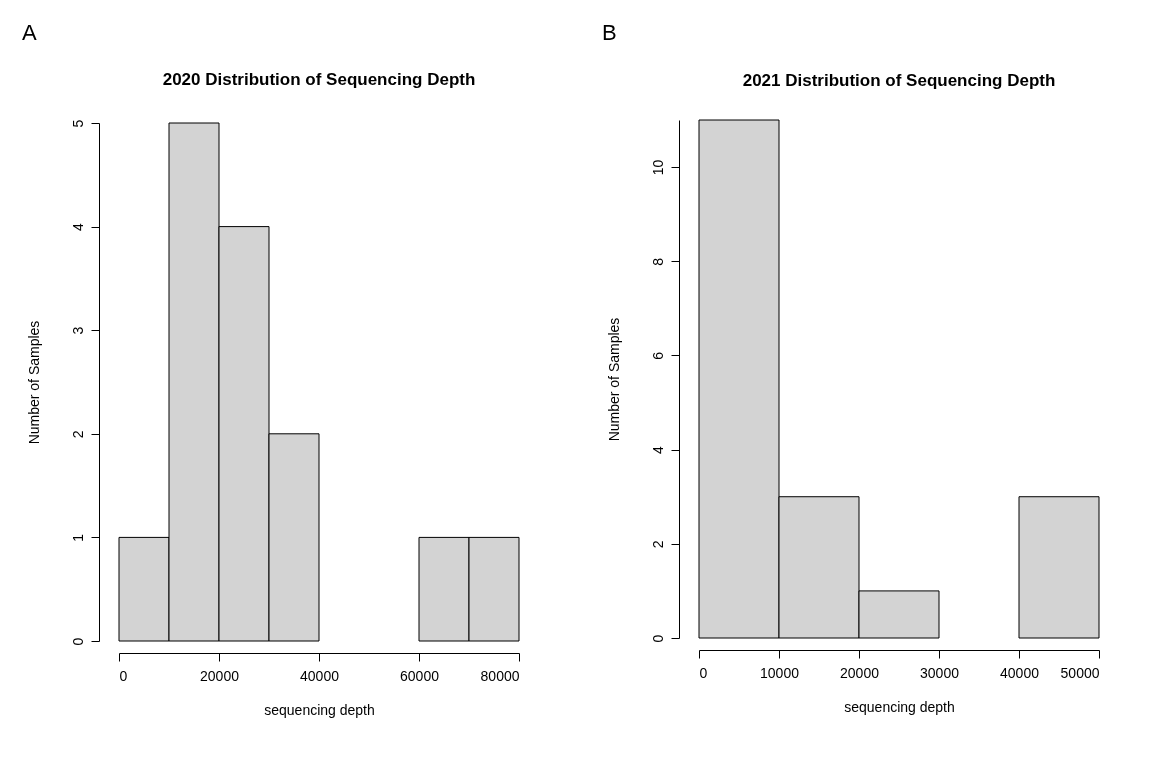 The width and height of the screenshot is (1165, 776). Describe the element at coordinates (77, 330) in the screenshot. I see `y-tick-label: 3` at that location.